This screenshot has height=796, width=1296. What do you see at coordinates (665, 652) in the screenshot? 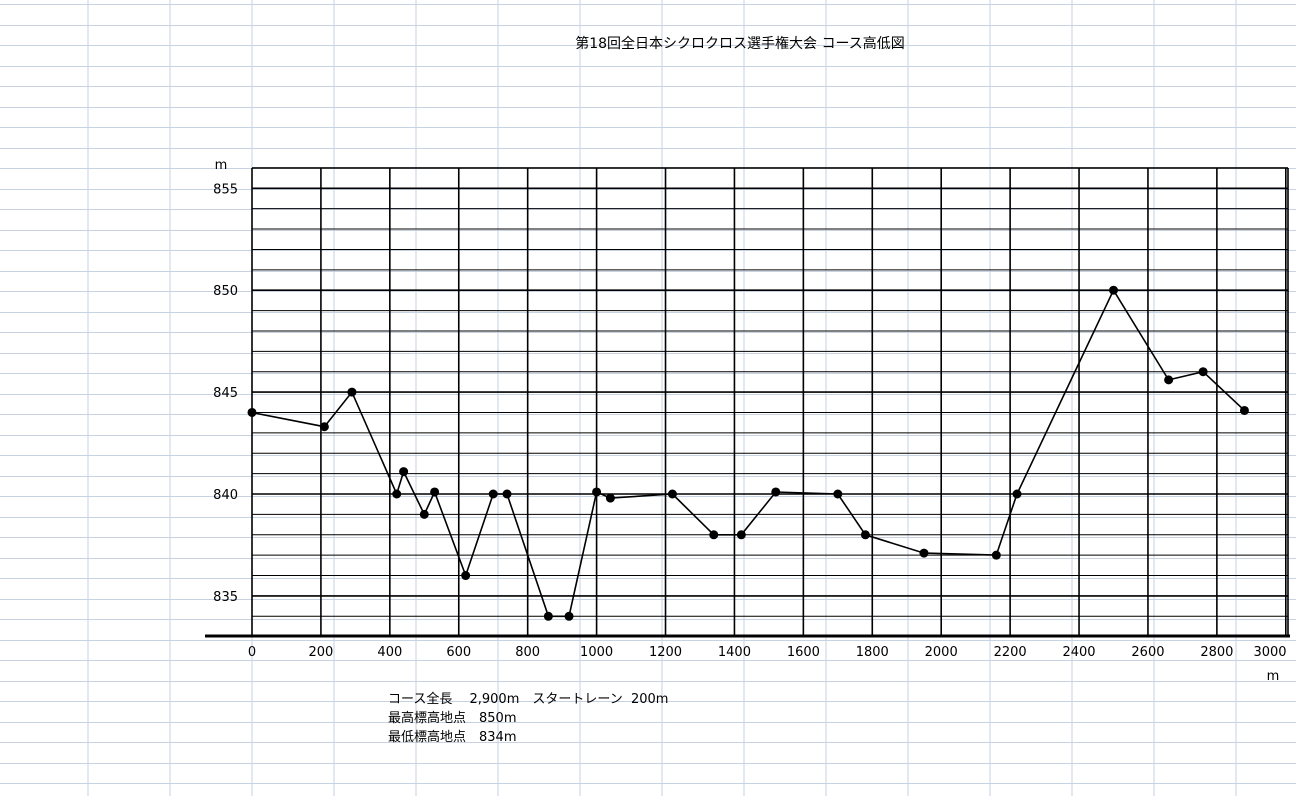
I see `x-tick-label: 1200` at bounding box center [665, 652].